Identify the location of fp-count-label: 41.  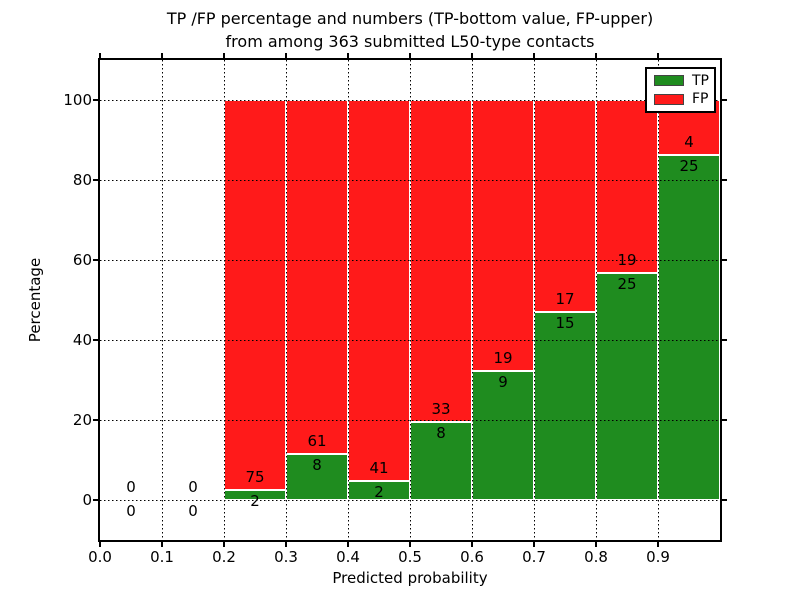
(379, 468).